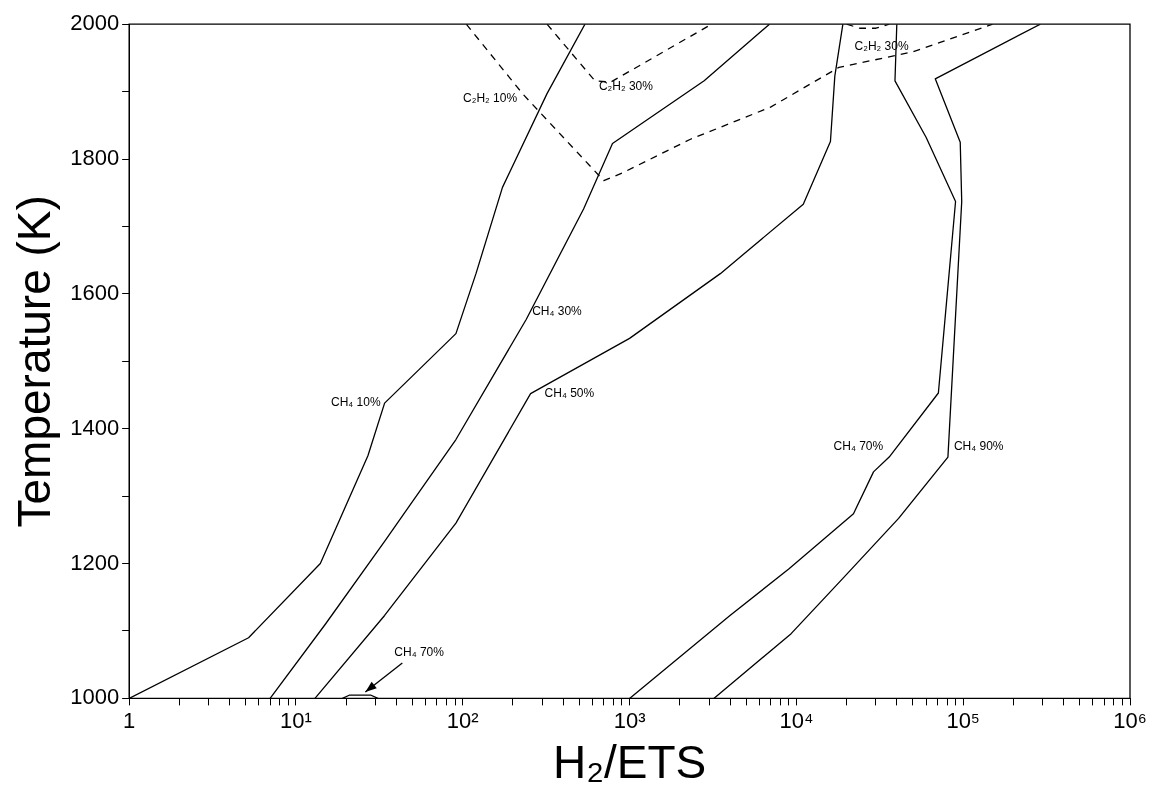 Image resolution: width=1167 pixels, height=803 pixels. Describe the element at coordinates (95, 562) in the screenshot. I see `y-tick-label: 1200` at that location.